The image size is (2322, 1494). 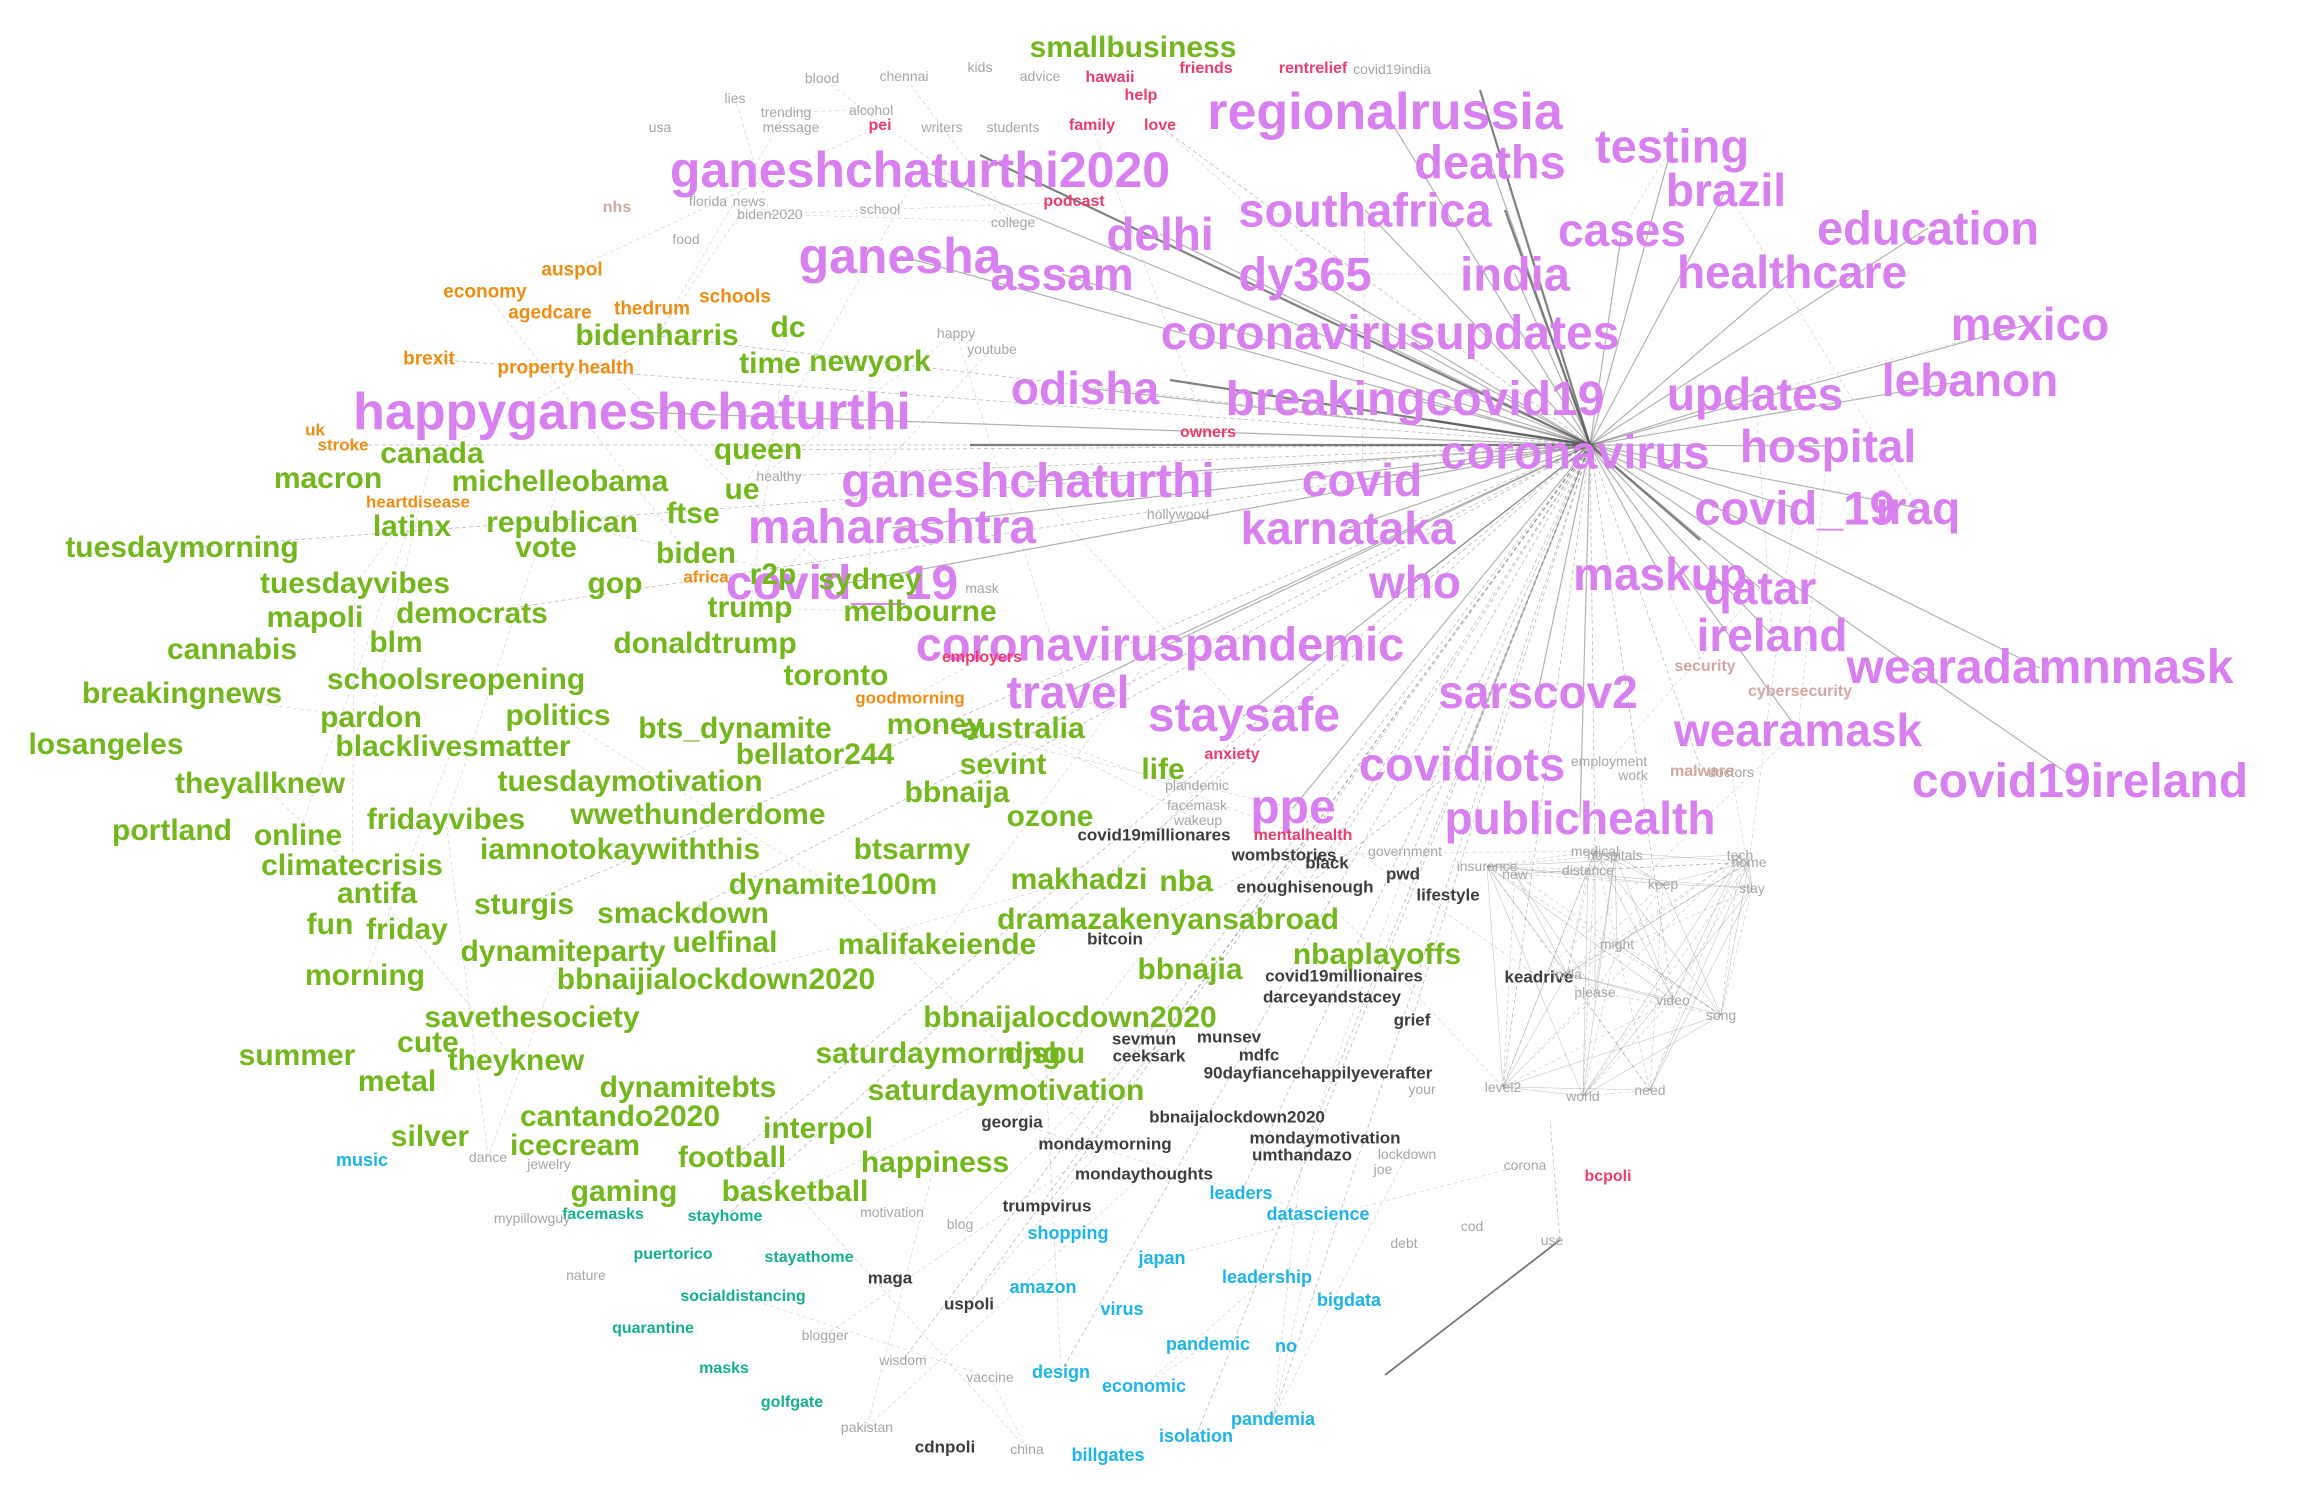 What do you see at coordinates (1415, 582) in the screenshot?
I see `hashtag-node-purple: who` at bounding box center [1415, 582].